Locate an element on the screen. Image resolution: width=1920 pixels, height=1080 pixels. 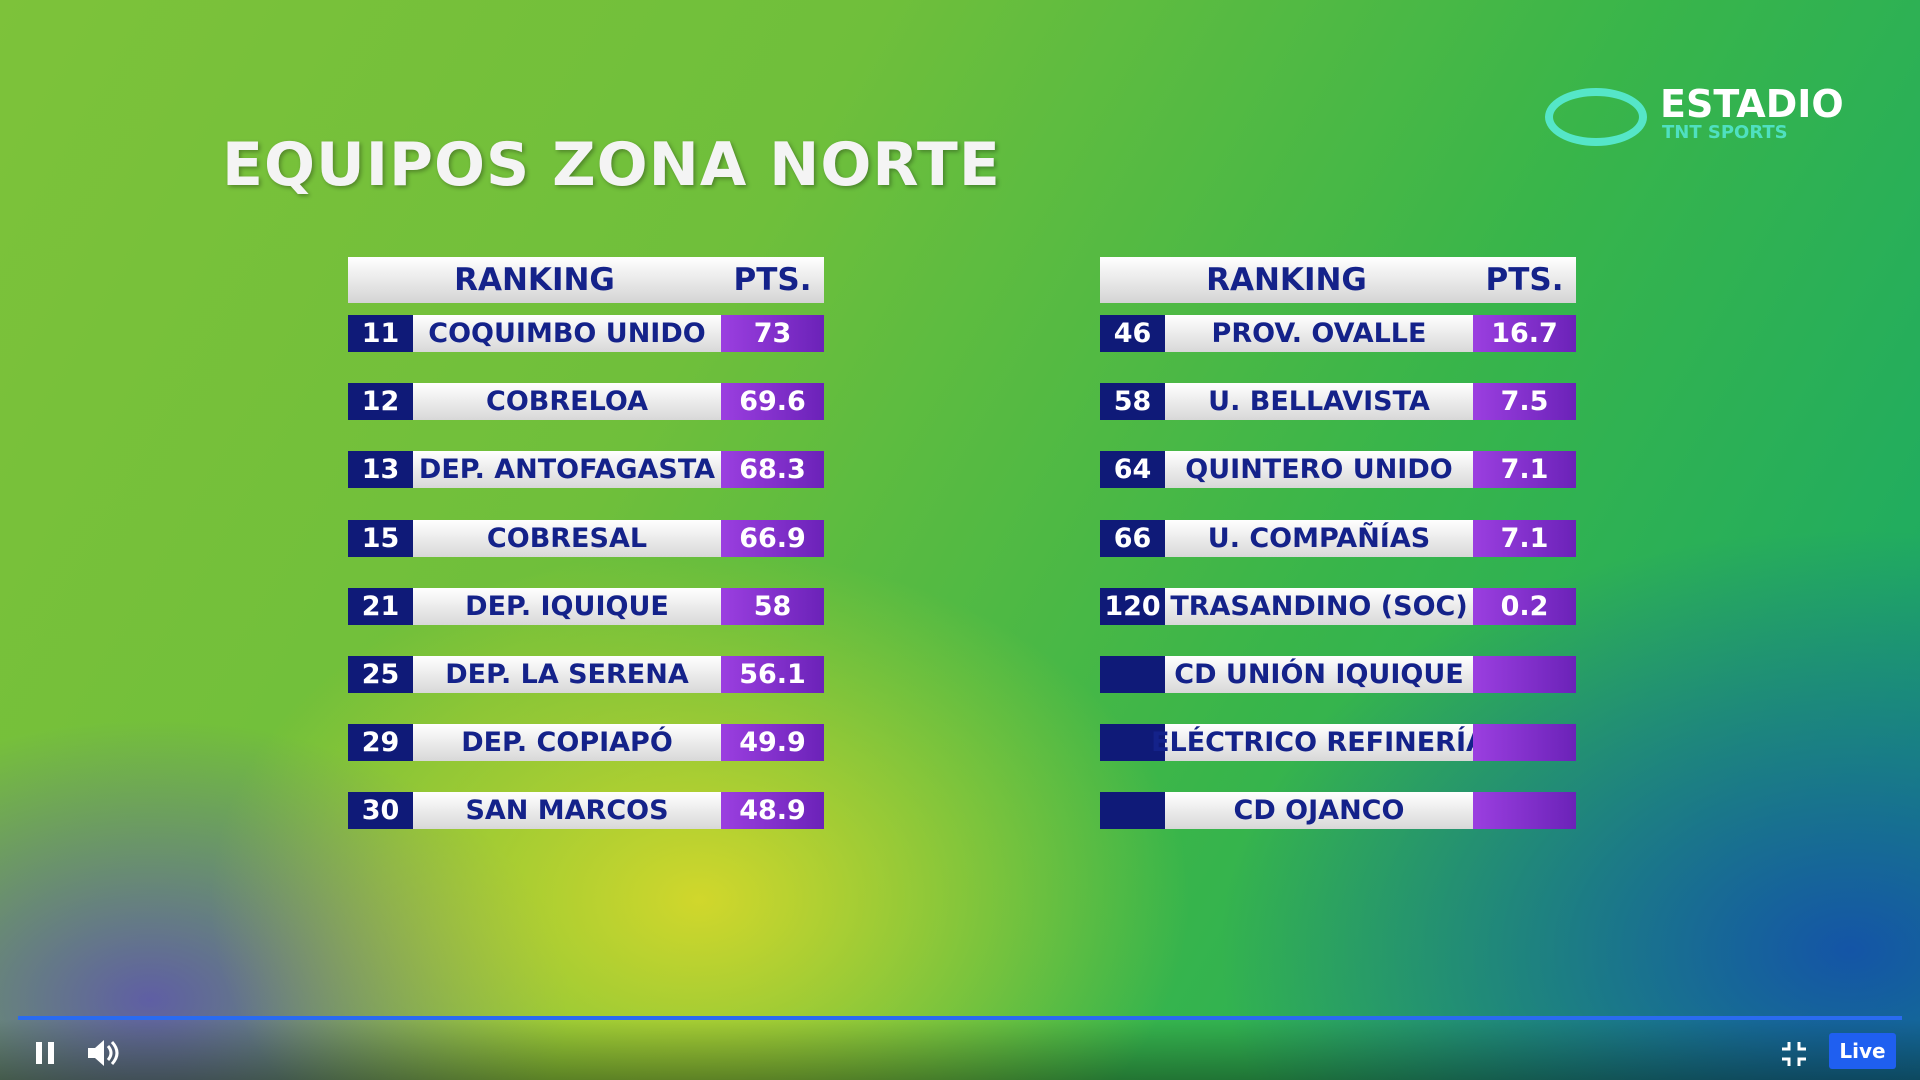
pts-cell: 48.9 is located at coordinates (772, 811).